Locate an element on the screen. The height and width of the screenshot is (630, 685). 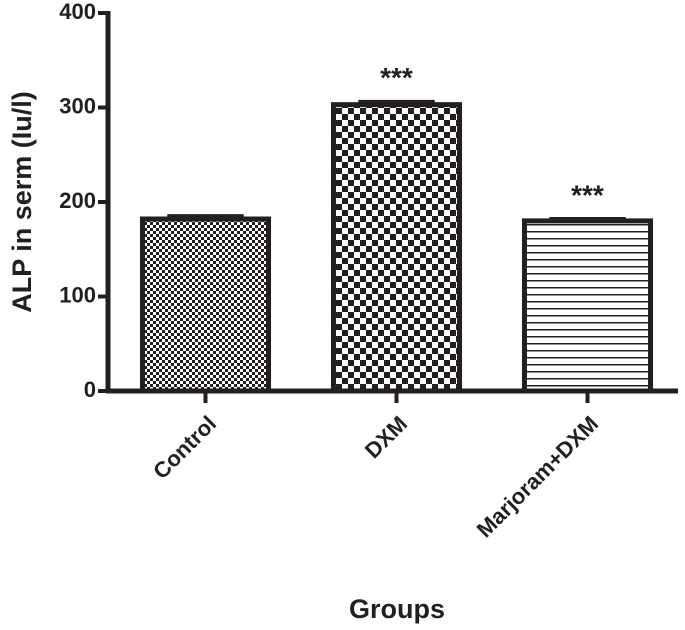
y-tick-label: 0 is located at coordinates (90, 389).